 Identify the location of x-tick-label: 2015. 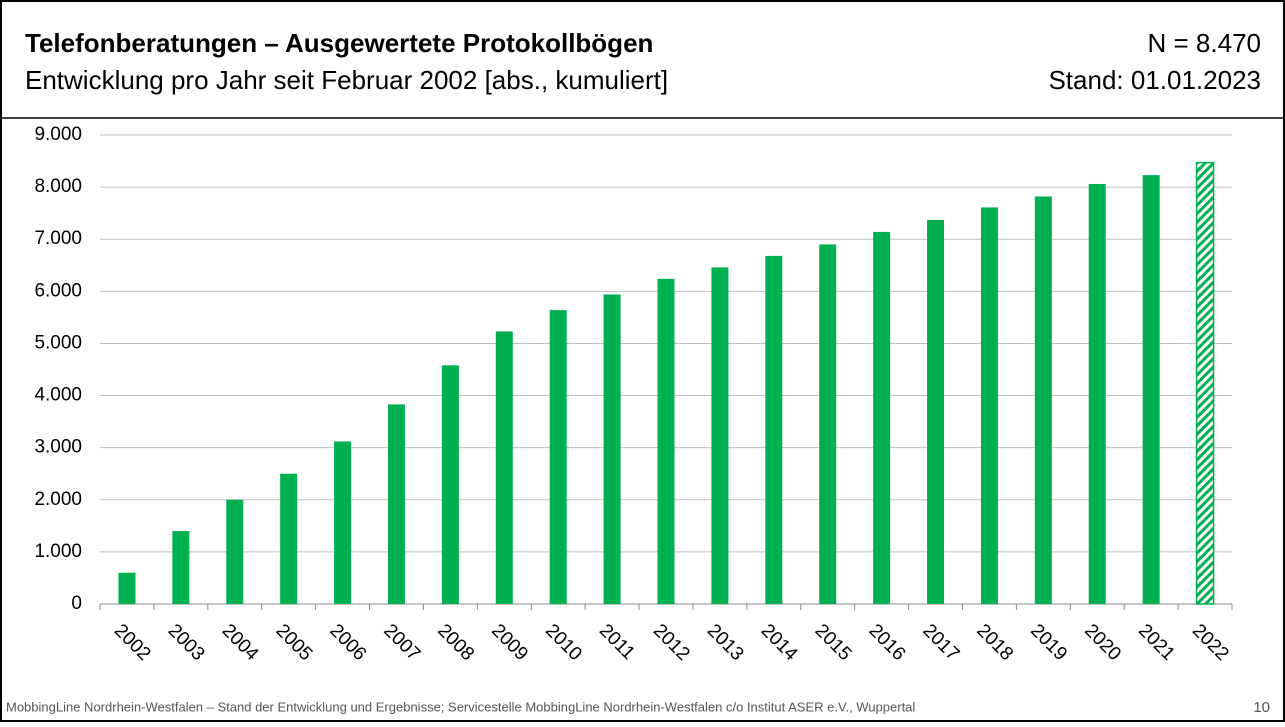
(833, 642).